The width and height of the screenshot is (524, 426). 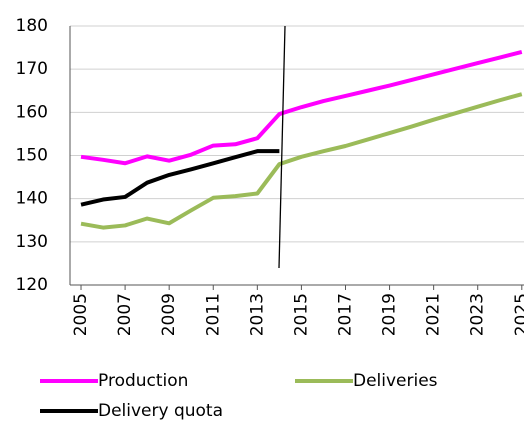 What do you see at coordinates (32, 242) in the screenshot?
I see `y-tick-label: 130` at bounding box center [32, 242].